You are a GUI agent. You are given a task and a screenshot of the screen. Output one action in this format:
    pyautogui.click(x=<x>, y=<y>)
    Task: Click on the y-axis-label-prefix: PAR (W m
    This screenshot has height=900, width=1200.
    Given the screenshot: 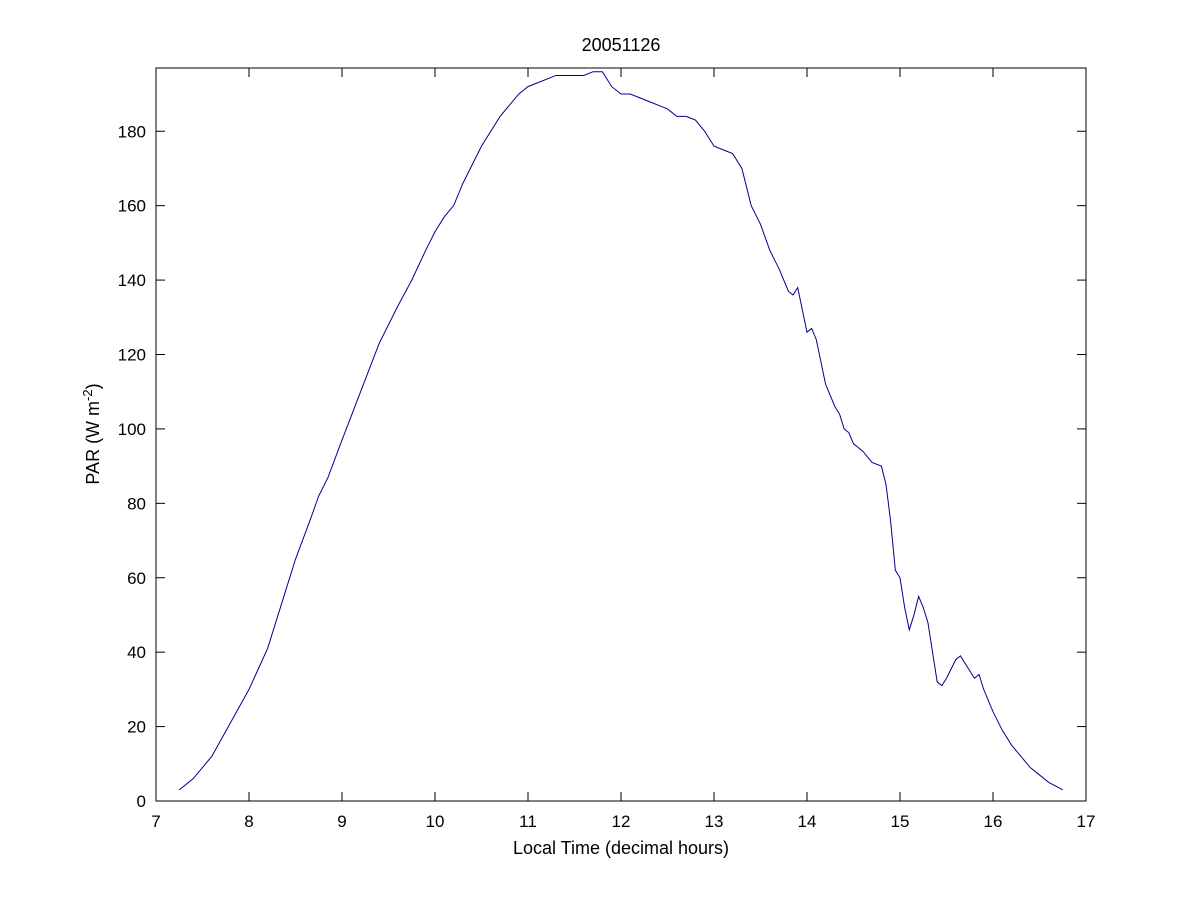 What is the action you would take?
    pyautogui.click(x=93, y=443)
    